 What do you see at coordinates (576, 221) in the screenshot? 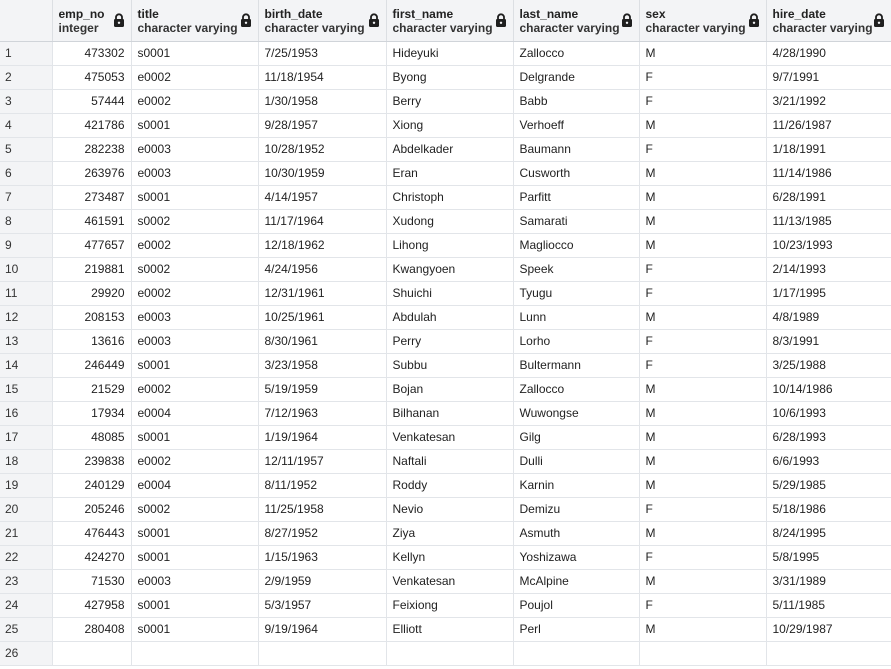
I see `last-name-cell: Samarati` at bounding box center [576, 221].